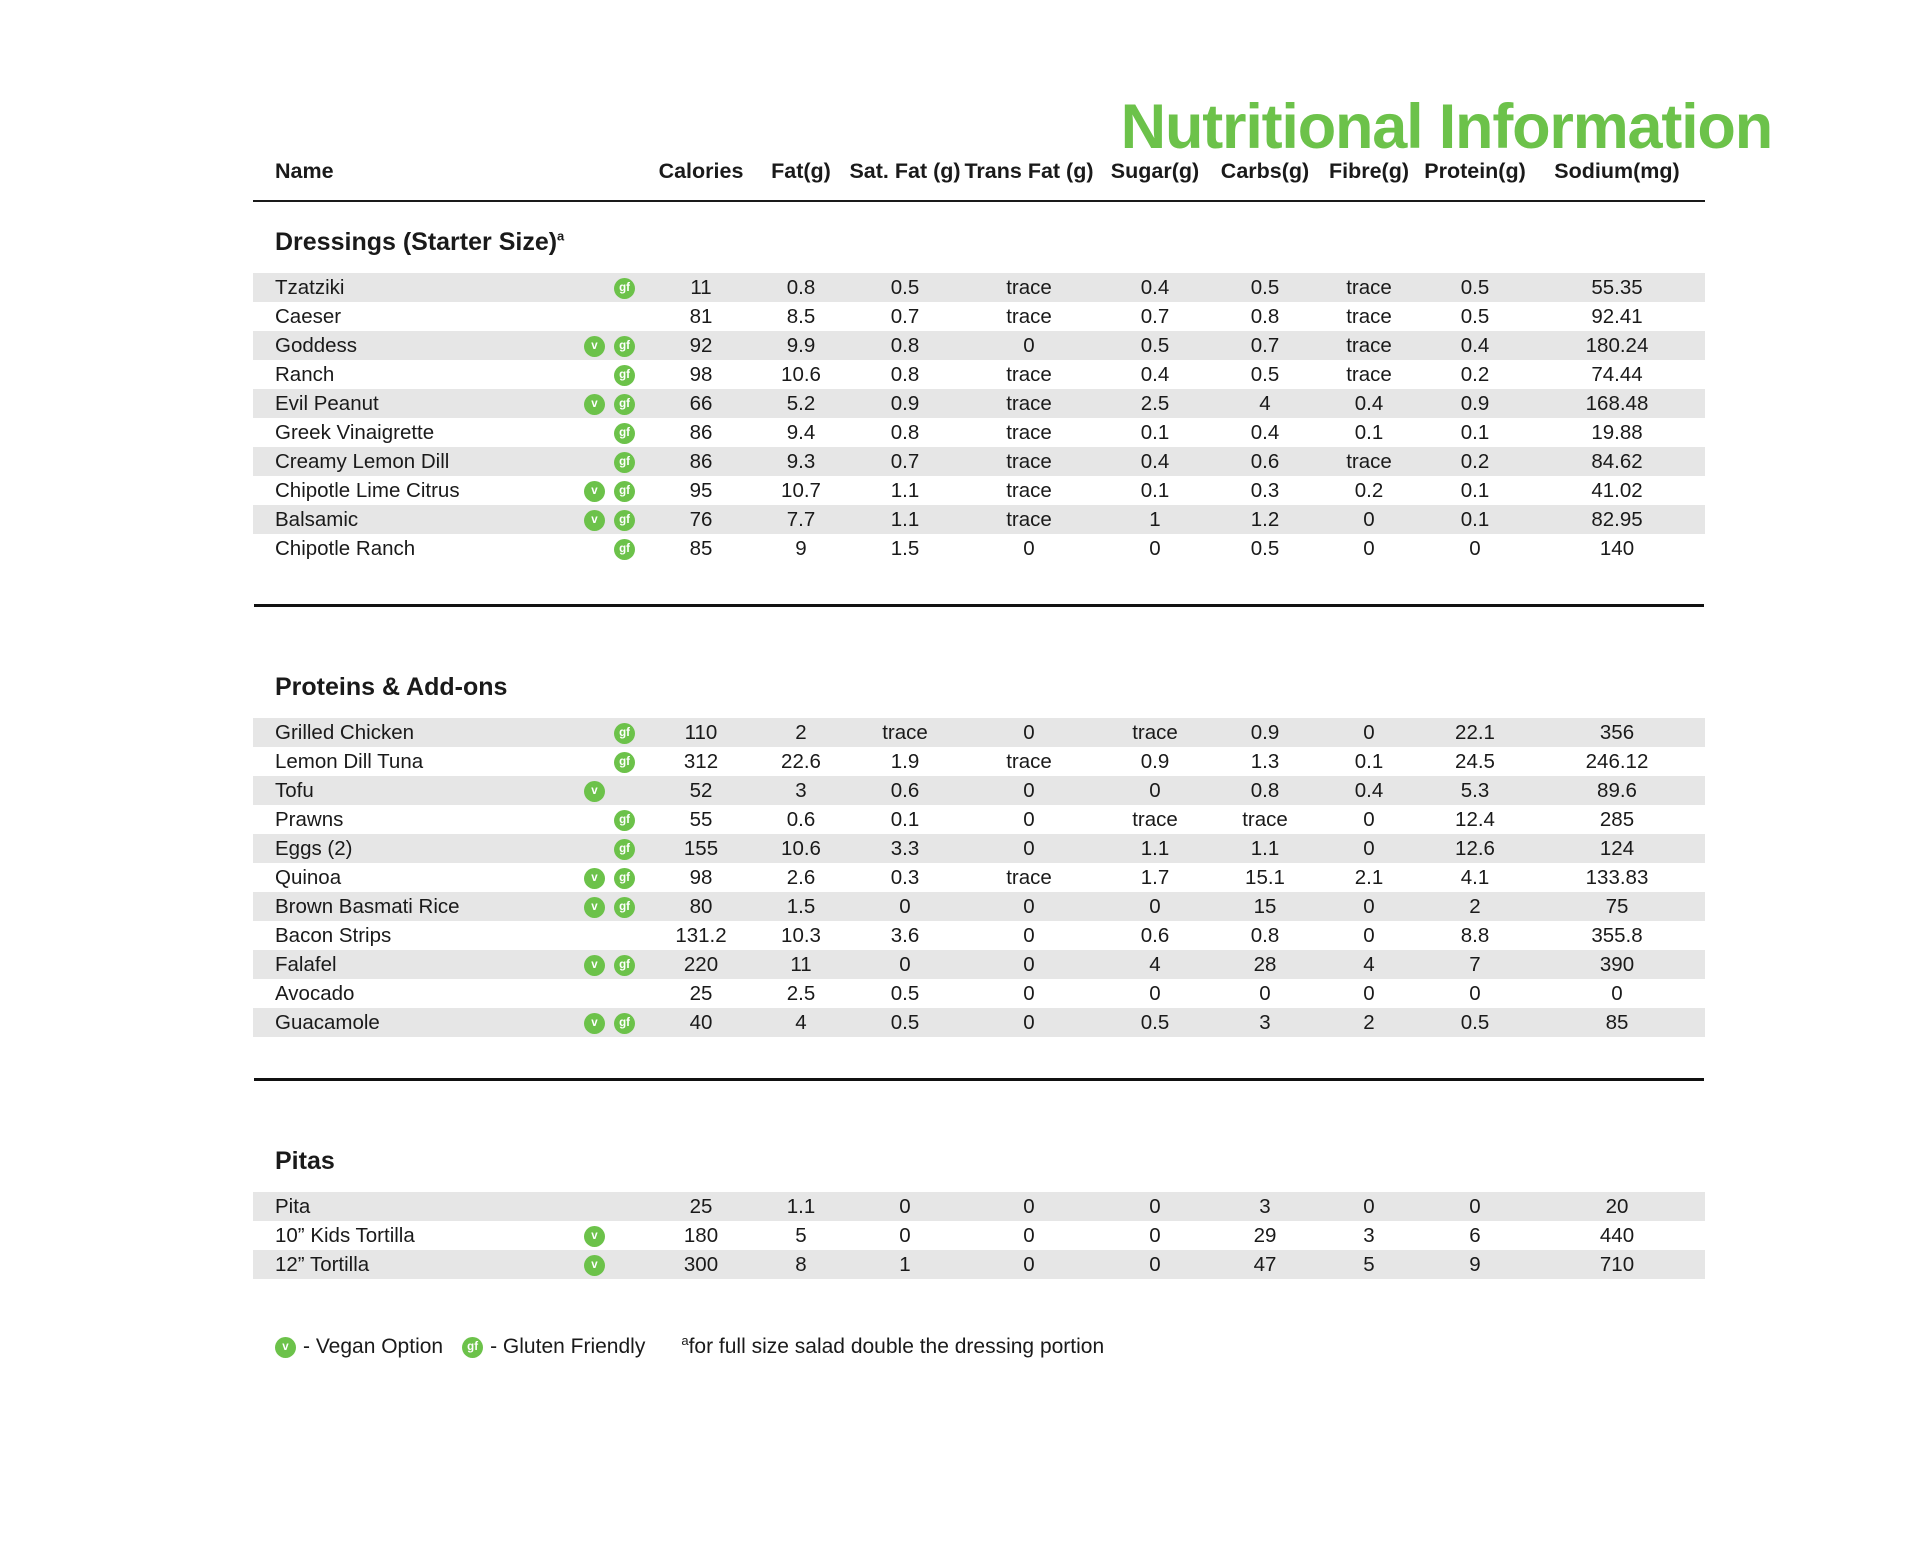 Image resolution: width=1920 pixels, height=1546 pixels. I want to click on cell-carbs: 0.6, so click(1265, 461).